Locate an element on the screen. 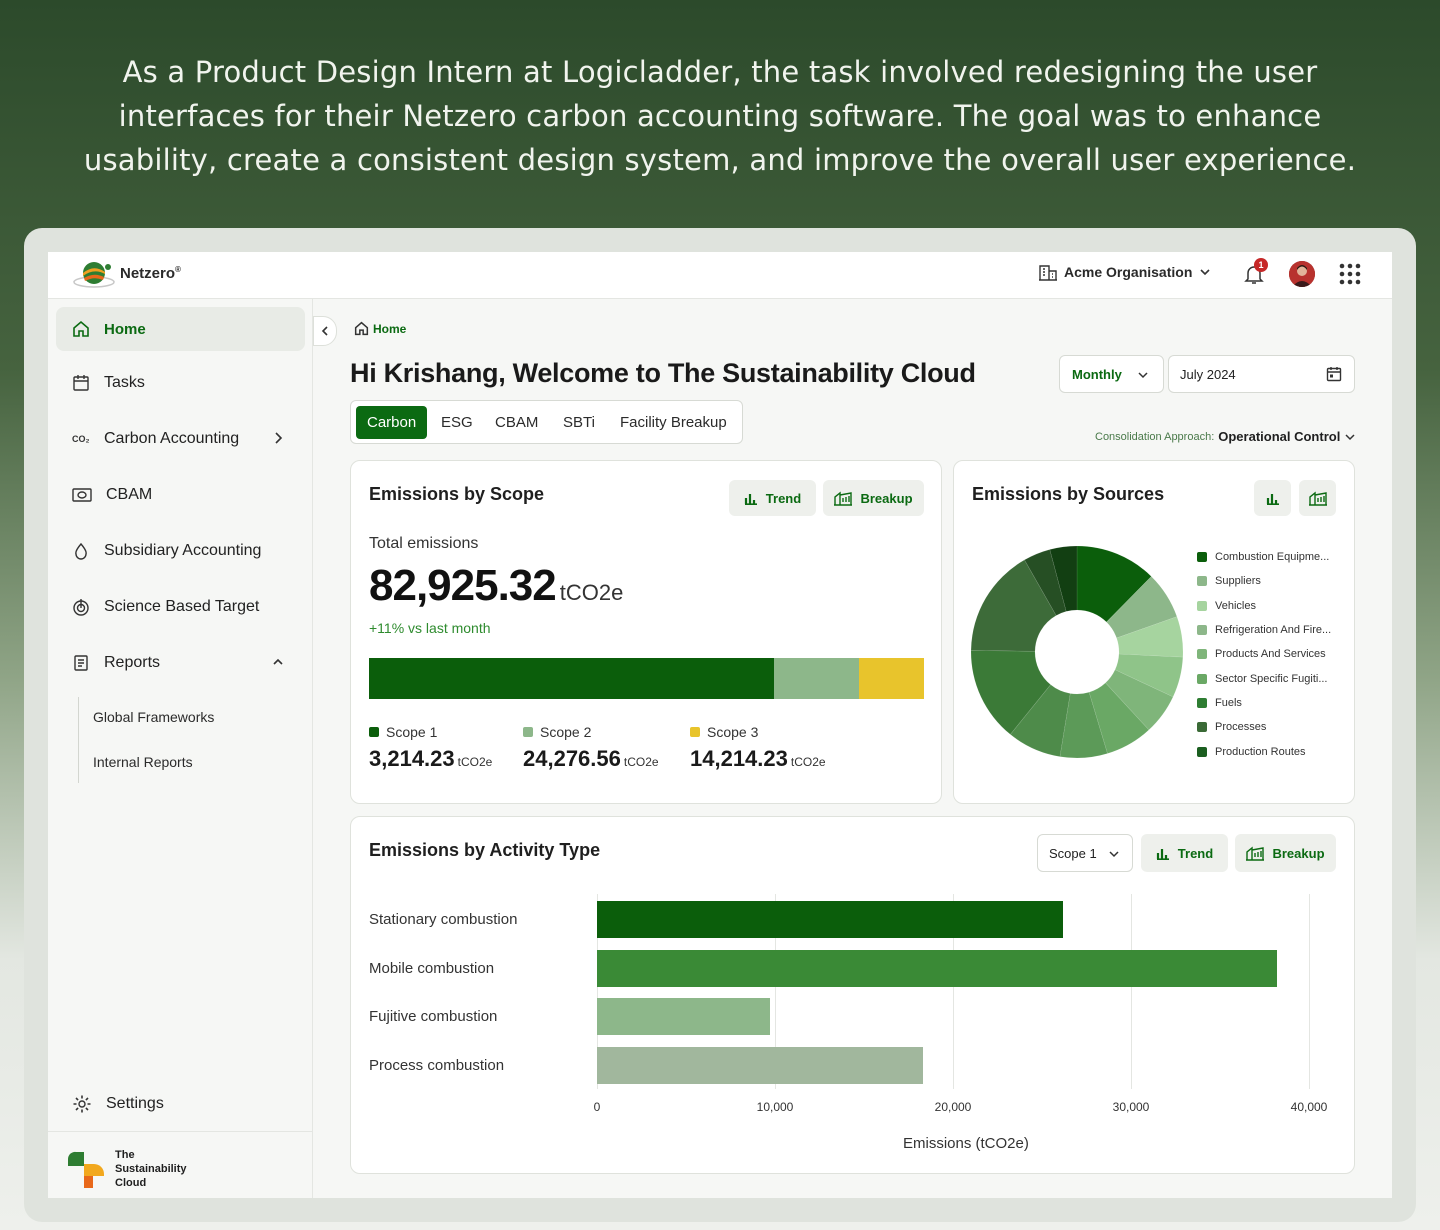  calendar-icon is located at coordinates (81, 383).